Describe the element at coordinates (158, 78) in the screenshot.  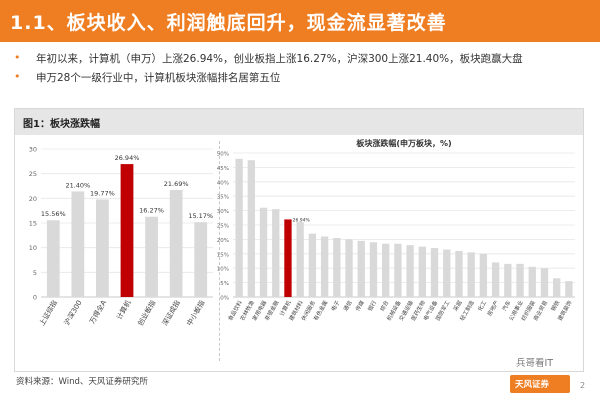
I see `bullet-text: 申万28个一级行业中，计算机板块涨幅排名居第五位` at that location.